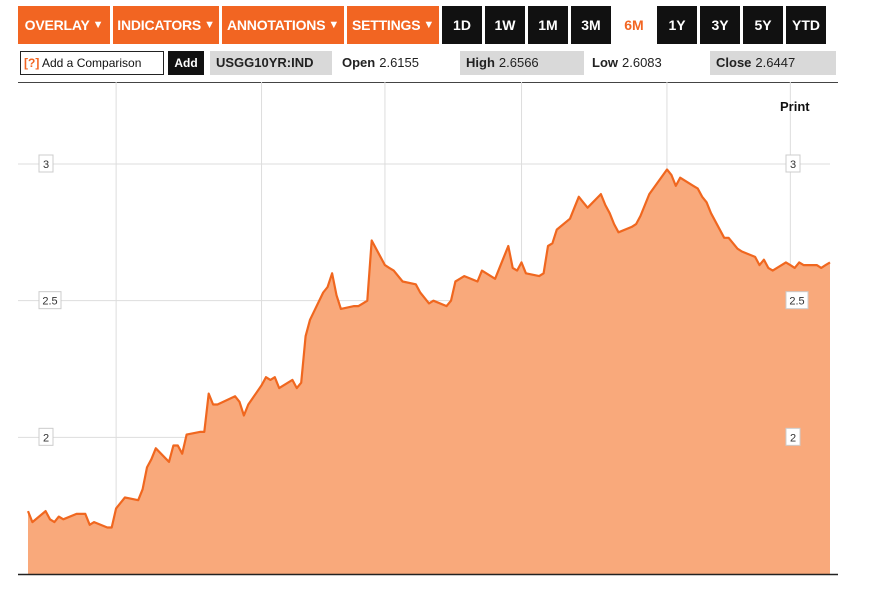 Image resolution: width=875 pixels, height=600 pixels. I want to click on high-stat: High 2.6566, so click(522, 63).